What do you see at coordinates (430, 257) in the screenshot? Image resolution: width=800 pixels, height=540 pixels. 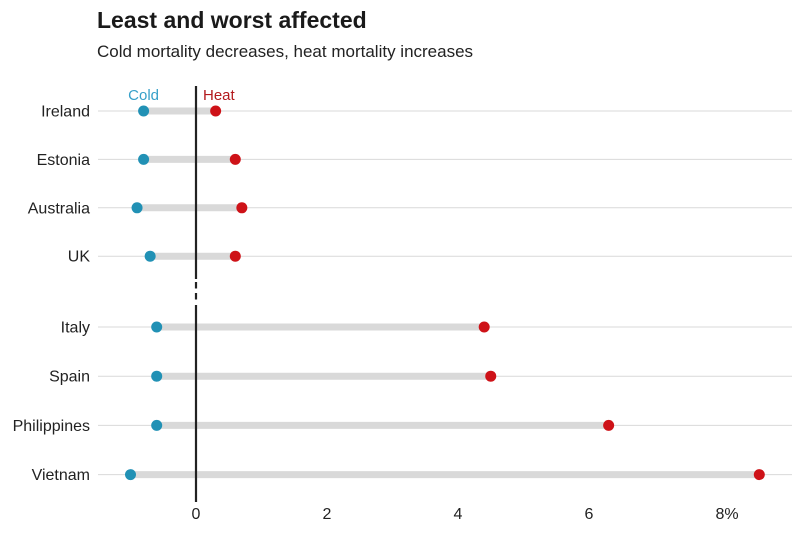 I see `row-uk: UK` at bounding box center [430, 257].